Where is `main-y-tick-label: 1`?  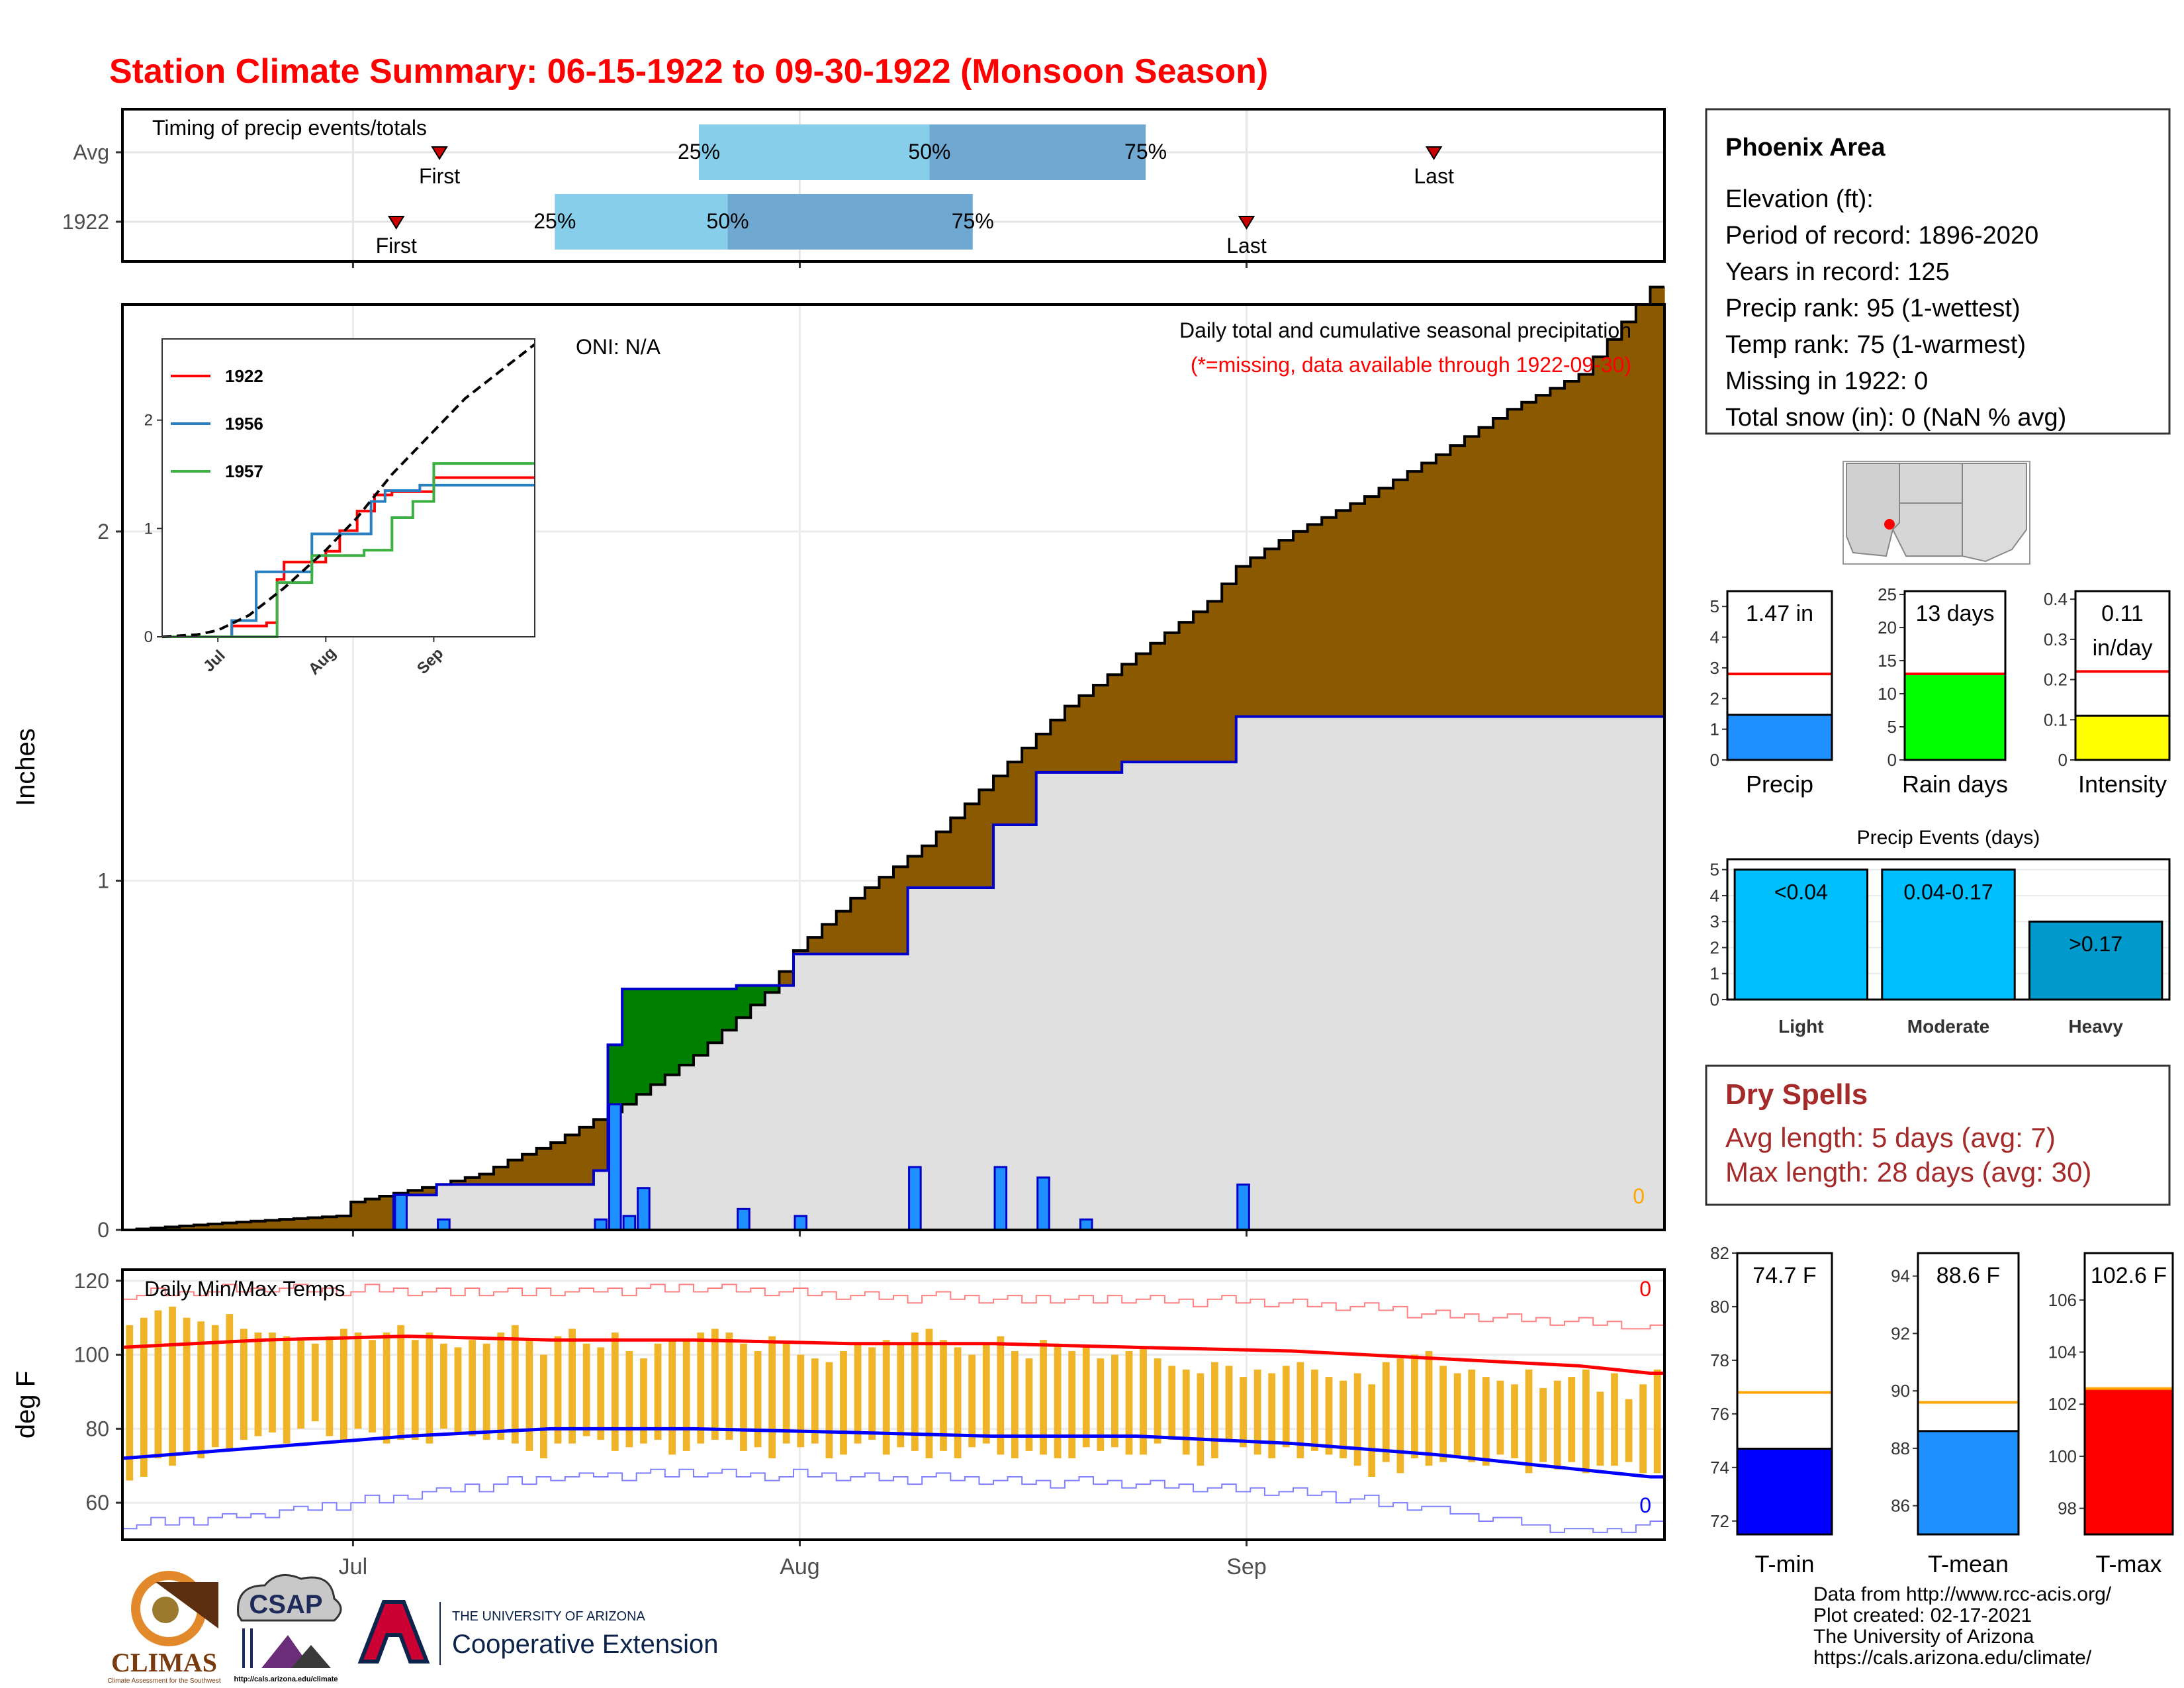
main-y-tick-label: 1 is located at coordinates (103, 880).